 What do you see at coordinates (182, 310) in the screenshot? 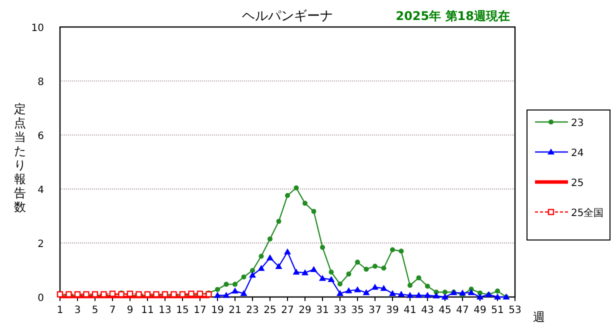
I see `x-tick-label: 15` at bounding box center [182, 310].